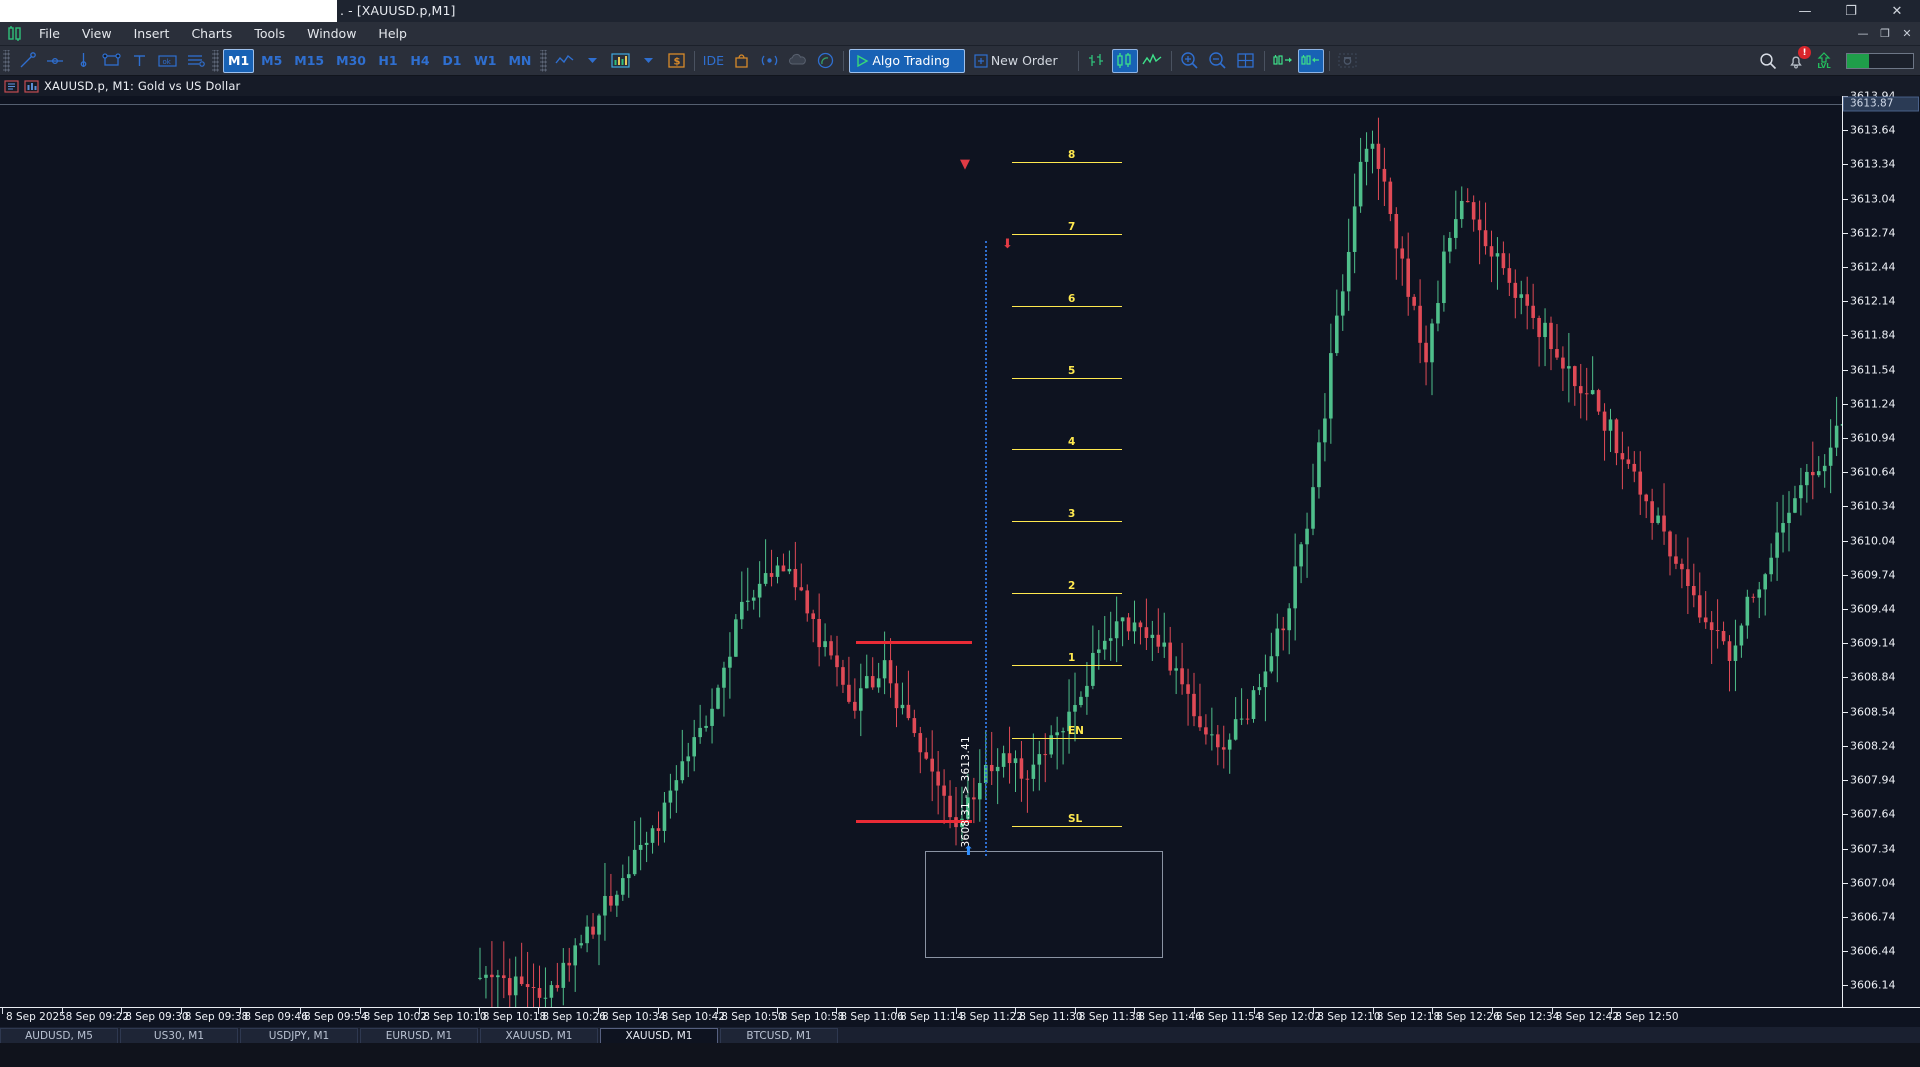 The height and width of the screenshot is (1067, 1920). I want to click on menu-help: Help, so click(392, 33).